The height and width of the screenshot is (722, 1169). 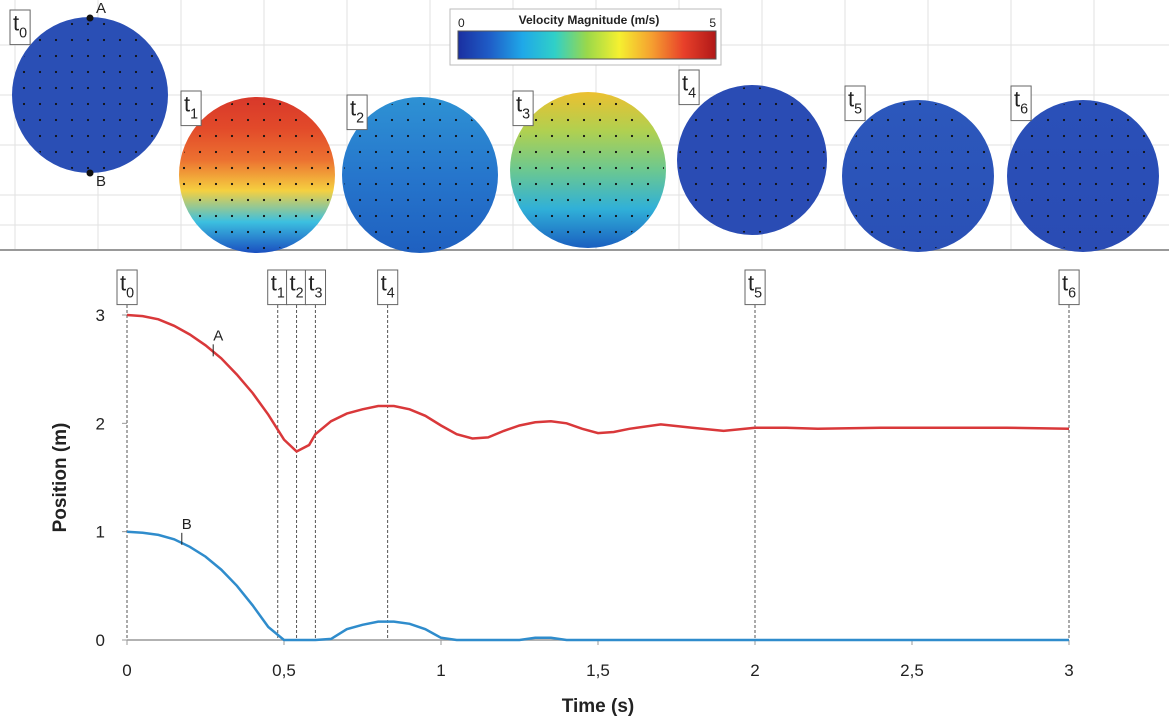 What do you see at coordinates (218, 335) in the screenshot?
I see `series-label: A` at bounding box center [218, 335].